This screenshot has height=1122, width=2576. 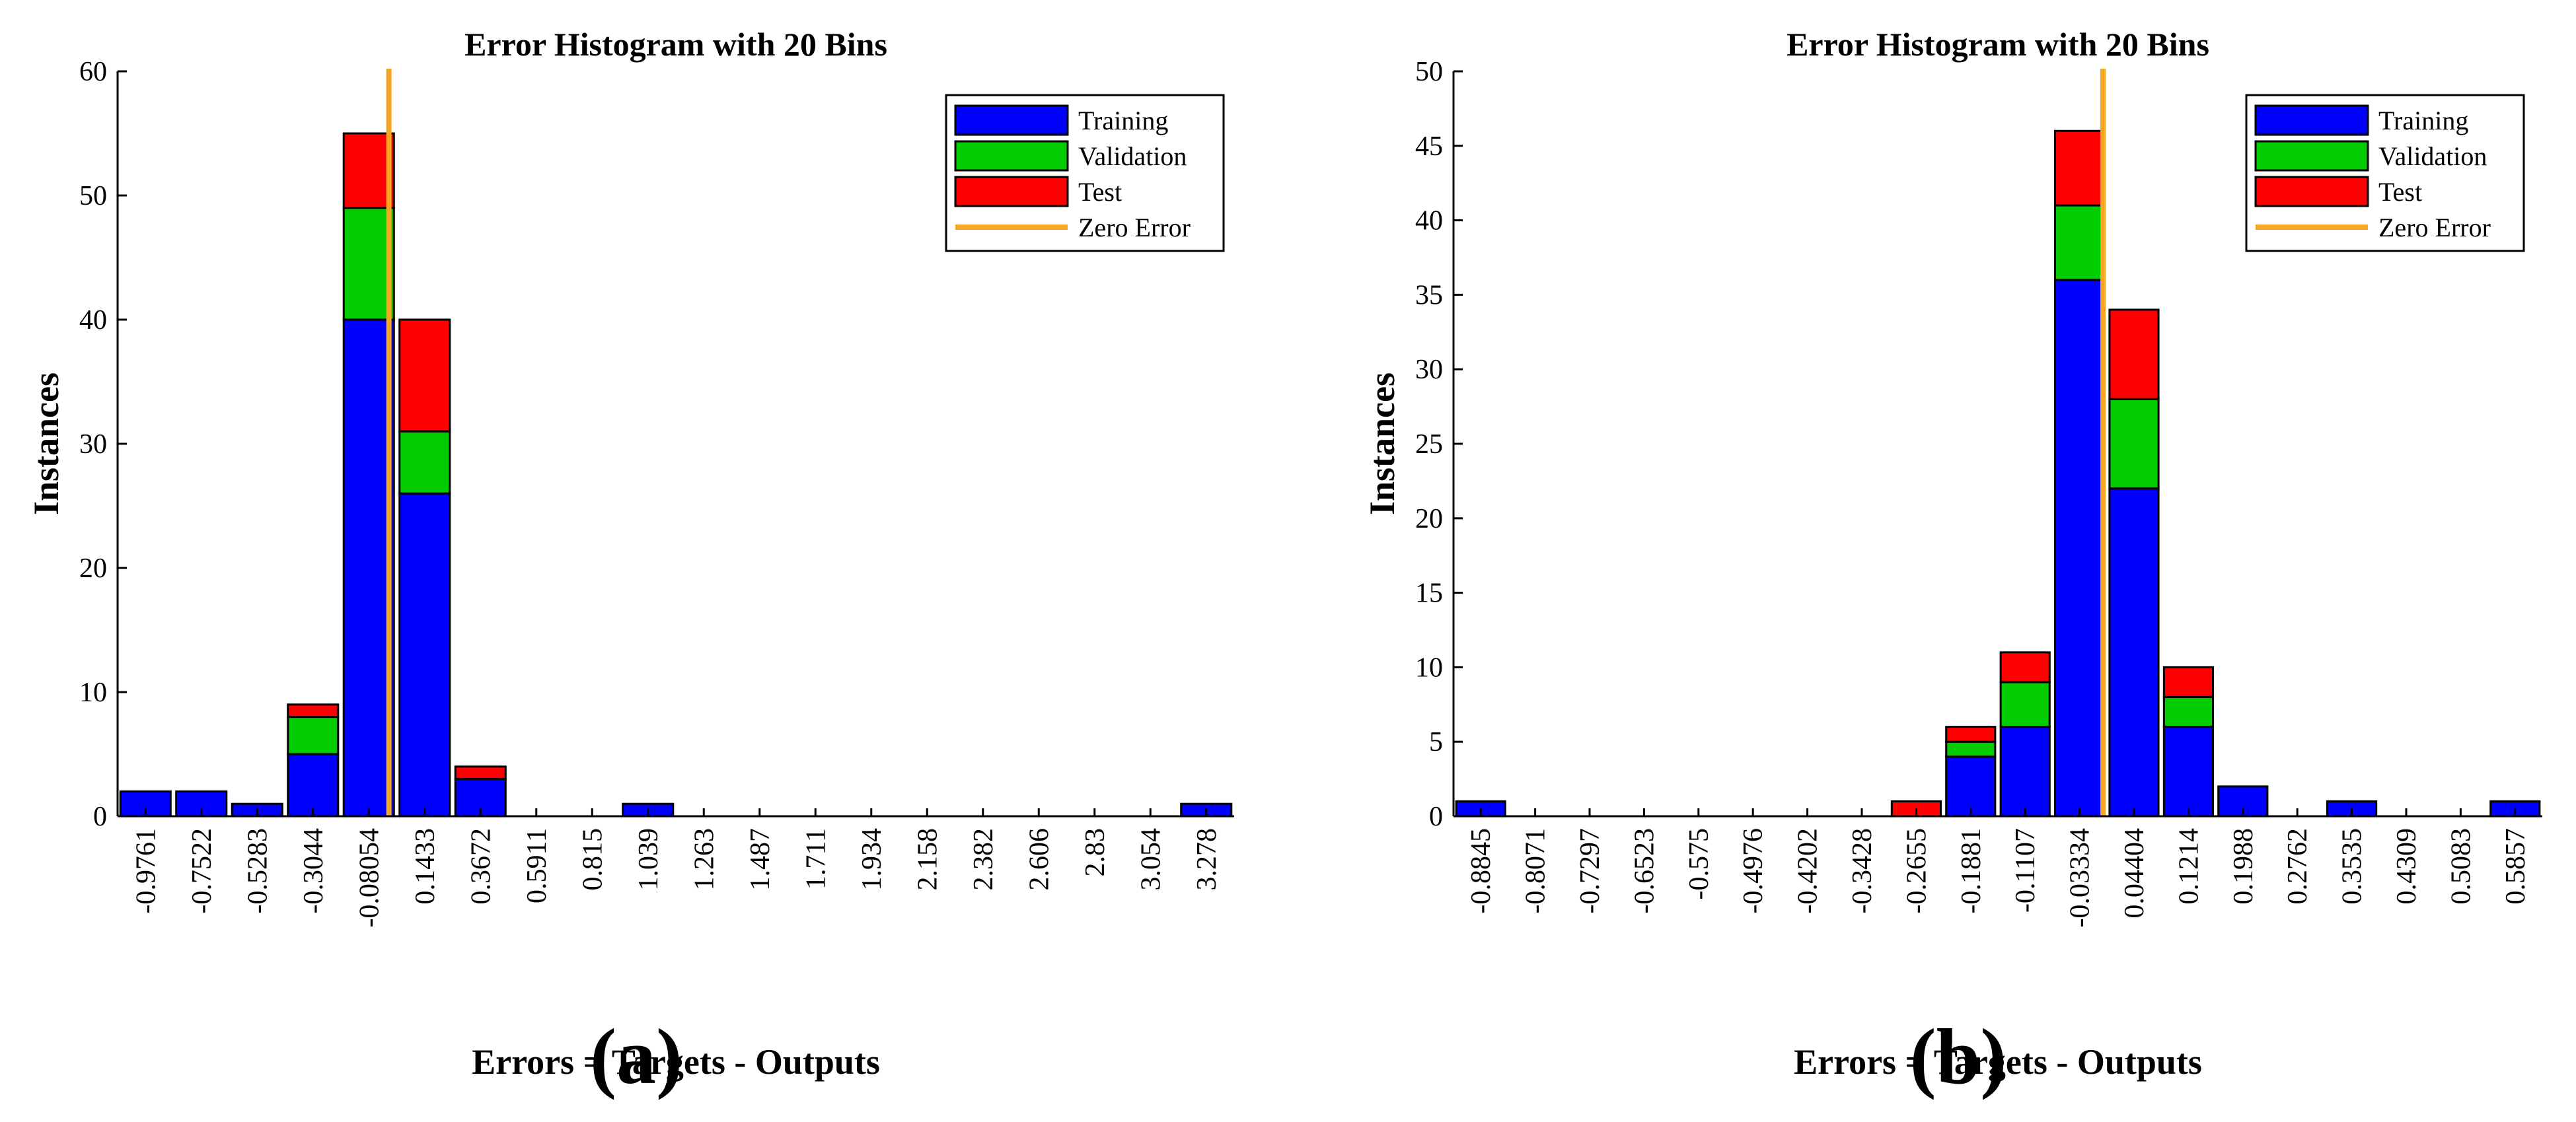 What do you see at coordinates (2080, 242) in the screenshot?
I see `bar-validation--0.03334` at bounding box center [2080, 242].